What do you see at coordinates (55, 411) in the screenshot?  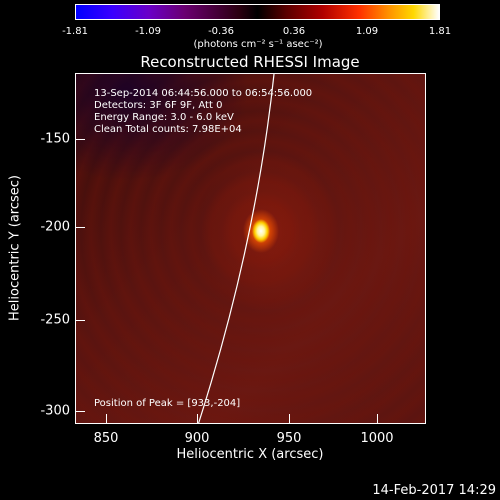 I see `y-tick-label: -300` at bounding box center [55, 411].